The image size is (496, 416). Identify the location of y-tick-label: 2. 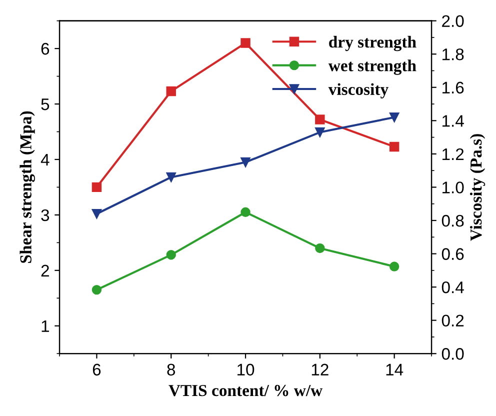
(45, 270).